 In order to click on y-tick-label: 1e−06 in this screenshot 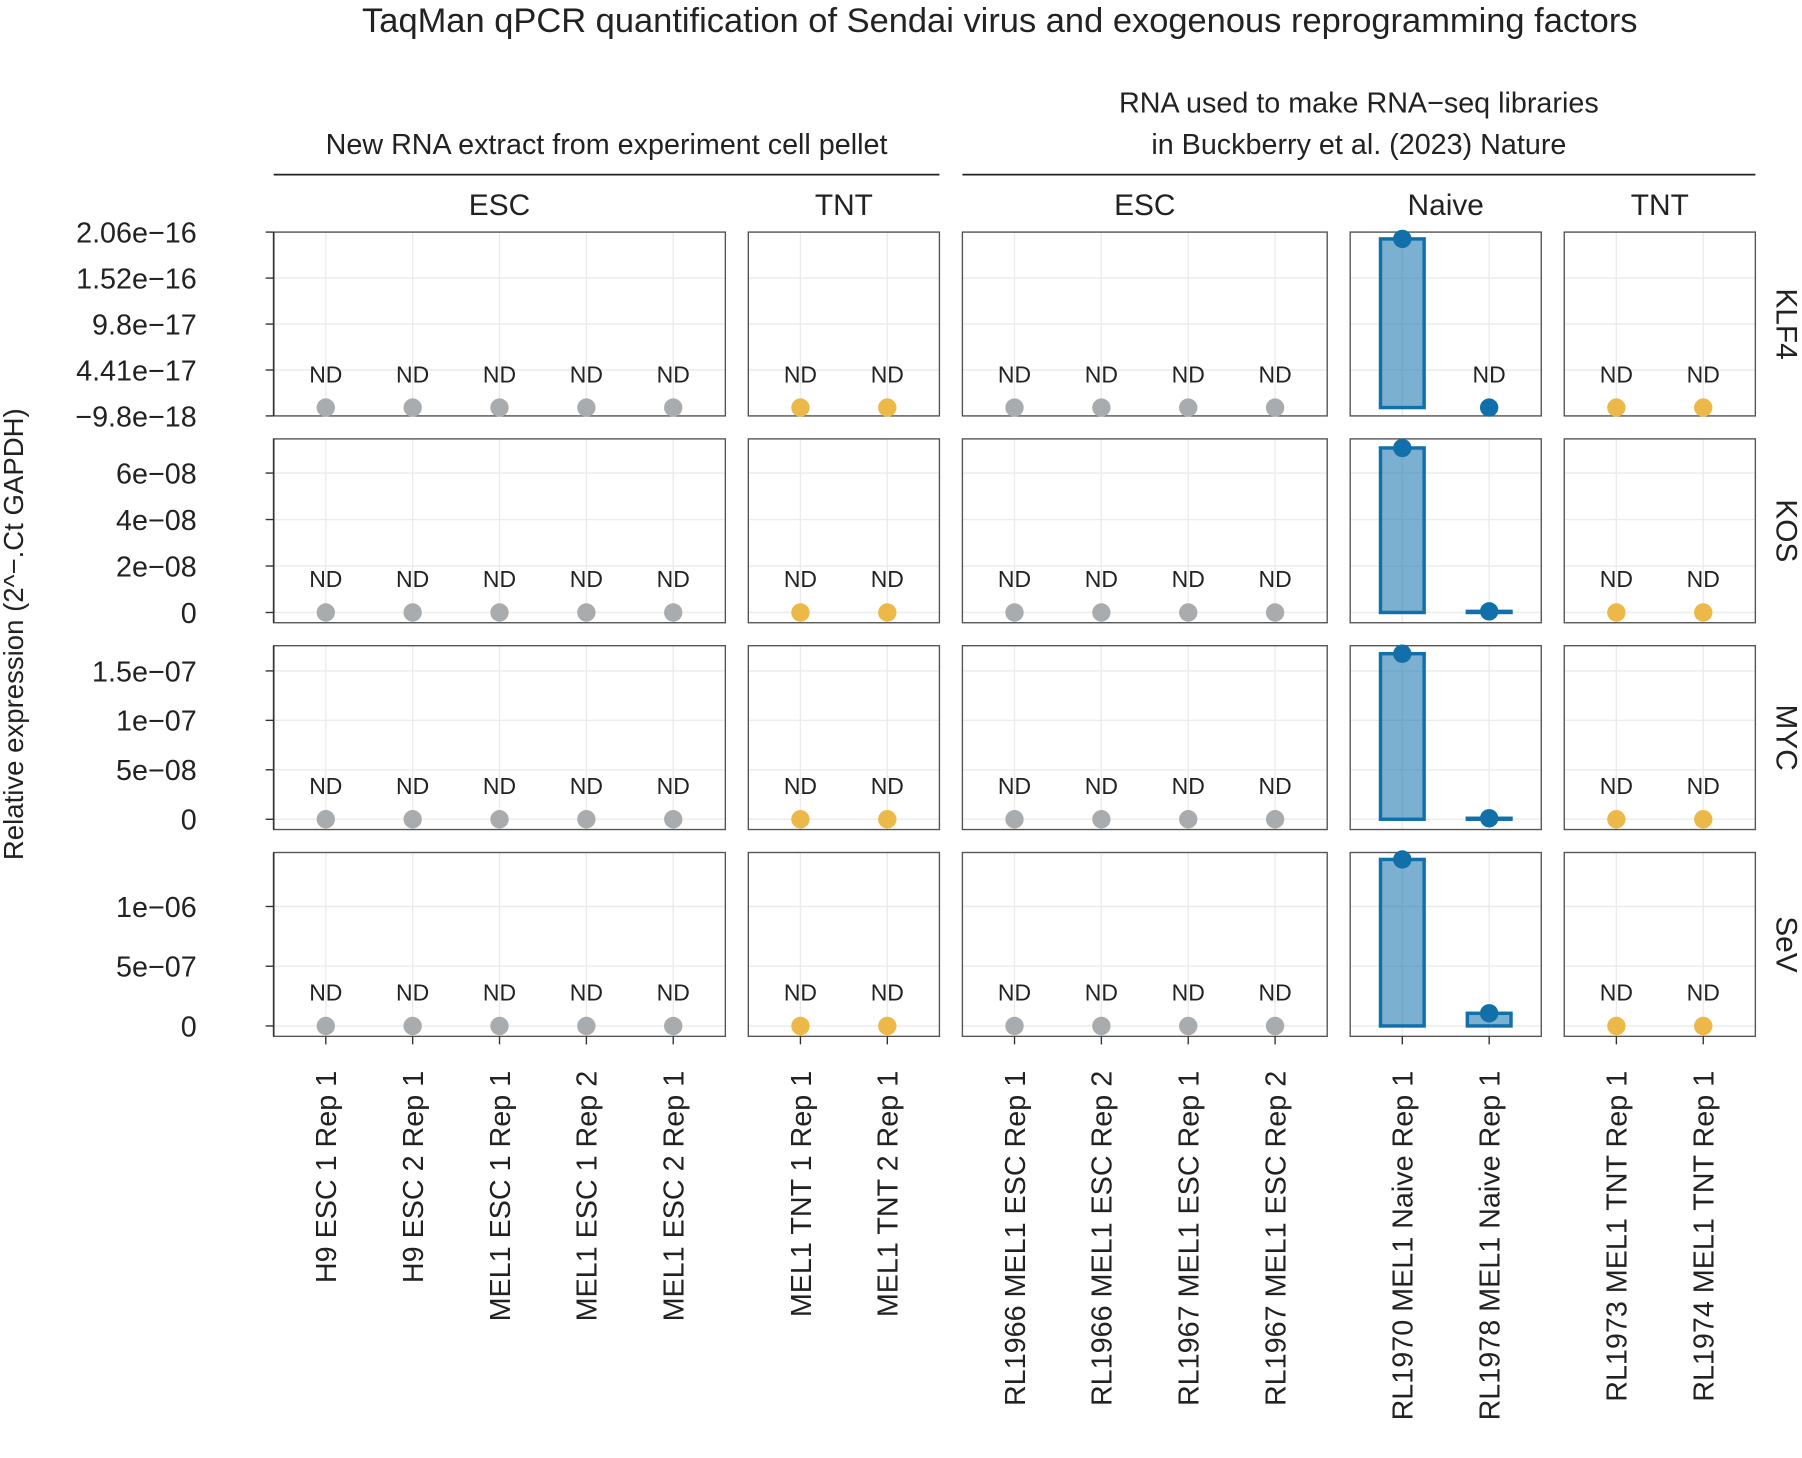, I will do `click(156, 908)`.